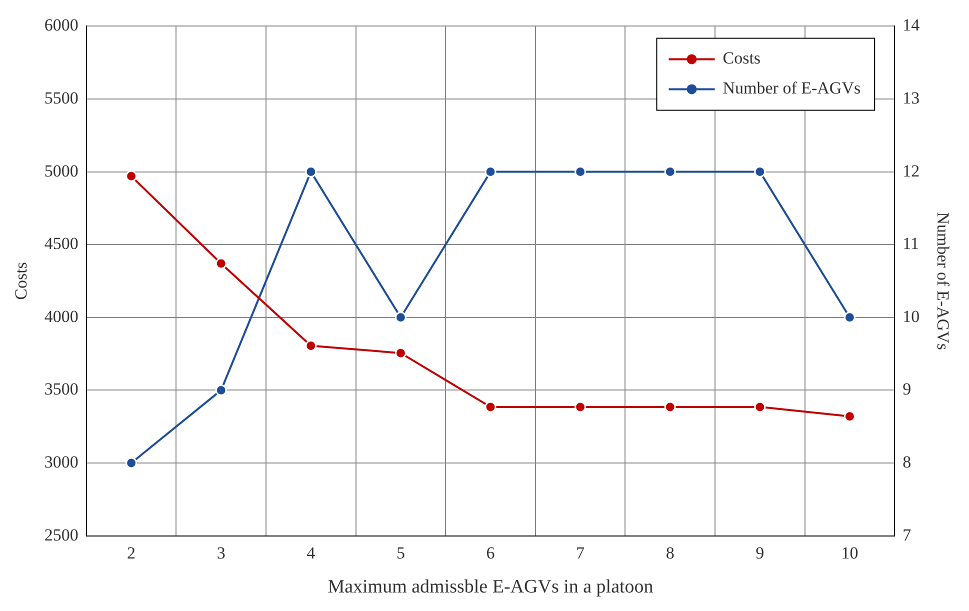 This screenshot has width=969, height=611. I want to click on x-tick-label: 2, so click(131, 552).